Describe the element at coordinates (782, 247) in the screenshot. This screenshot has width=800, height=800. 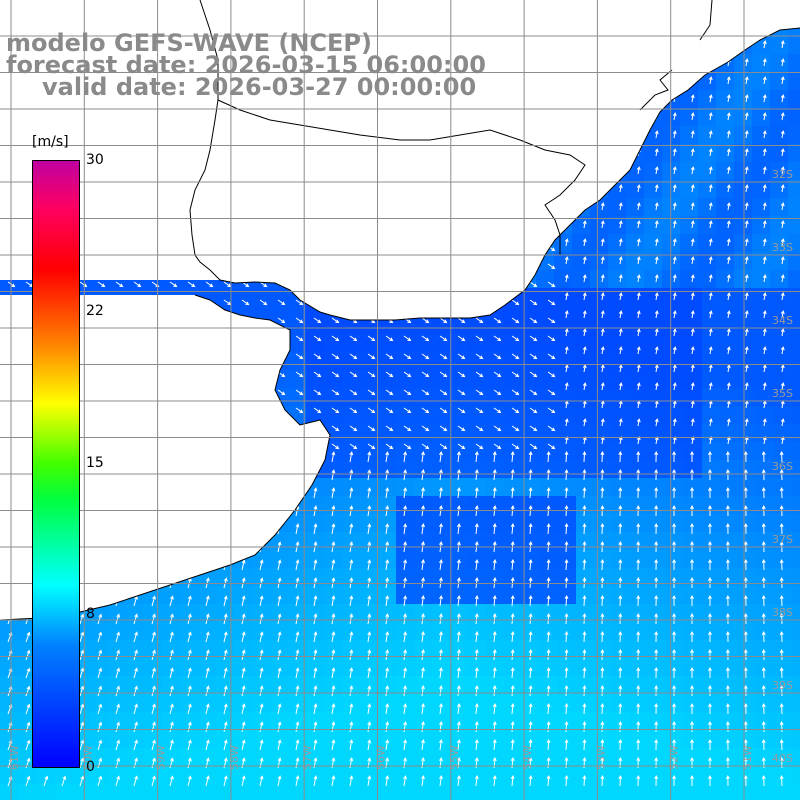
I see `latitude-label: 33S` at that location.